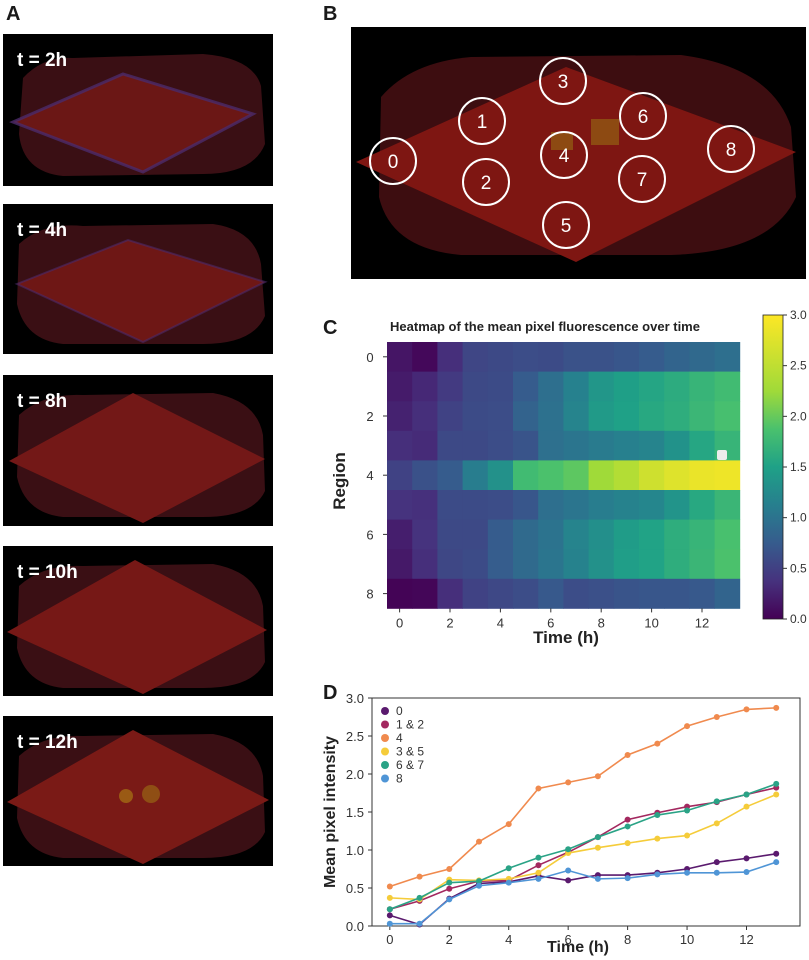  I want to click on heatmap-x-ticks: 0 2 4 6 8 10 12, so click(552, 619).